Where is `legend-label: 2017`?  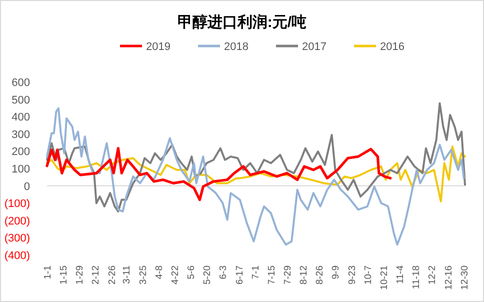 legend-label: 2017 is located at coordinates (314, 47).